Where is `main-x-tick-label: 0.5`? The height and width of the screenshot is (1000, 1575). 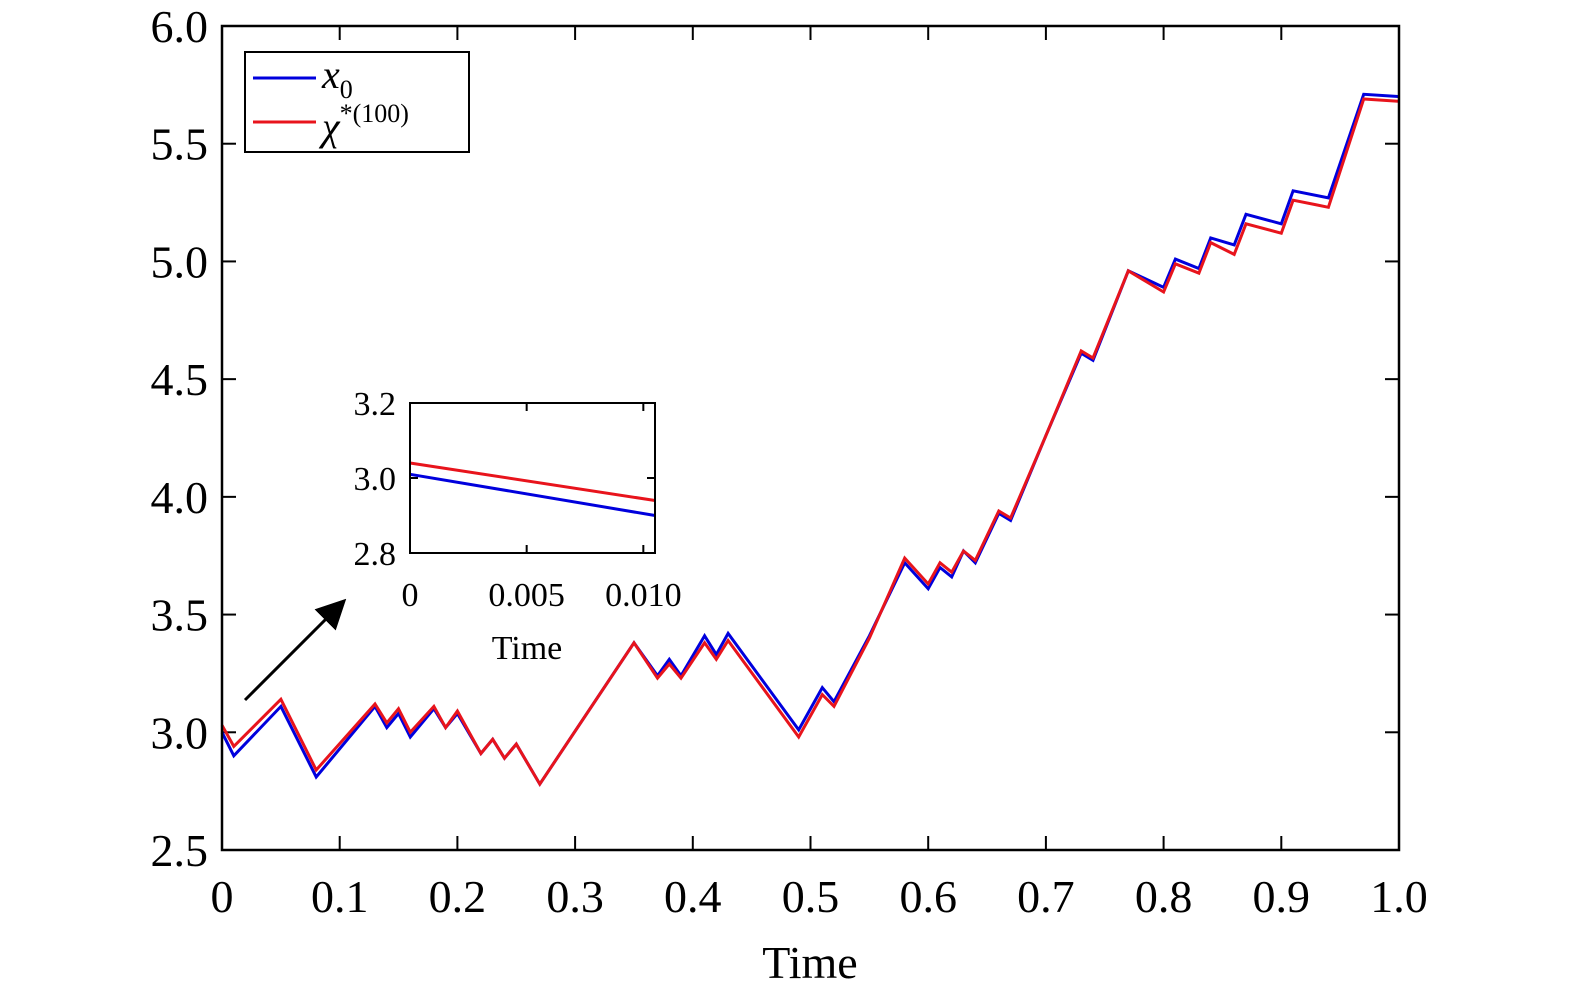
main-x-tick-label: 0.5 is located at coordinates (811, 896).